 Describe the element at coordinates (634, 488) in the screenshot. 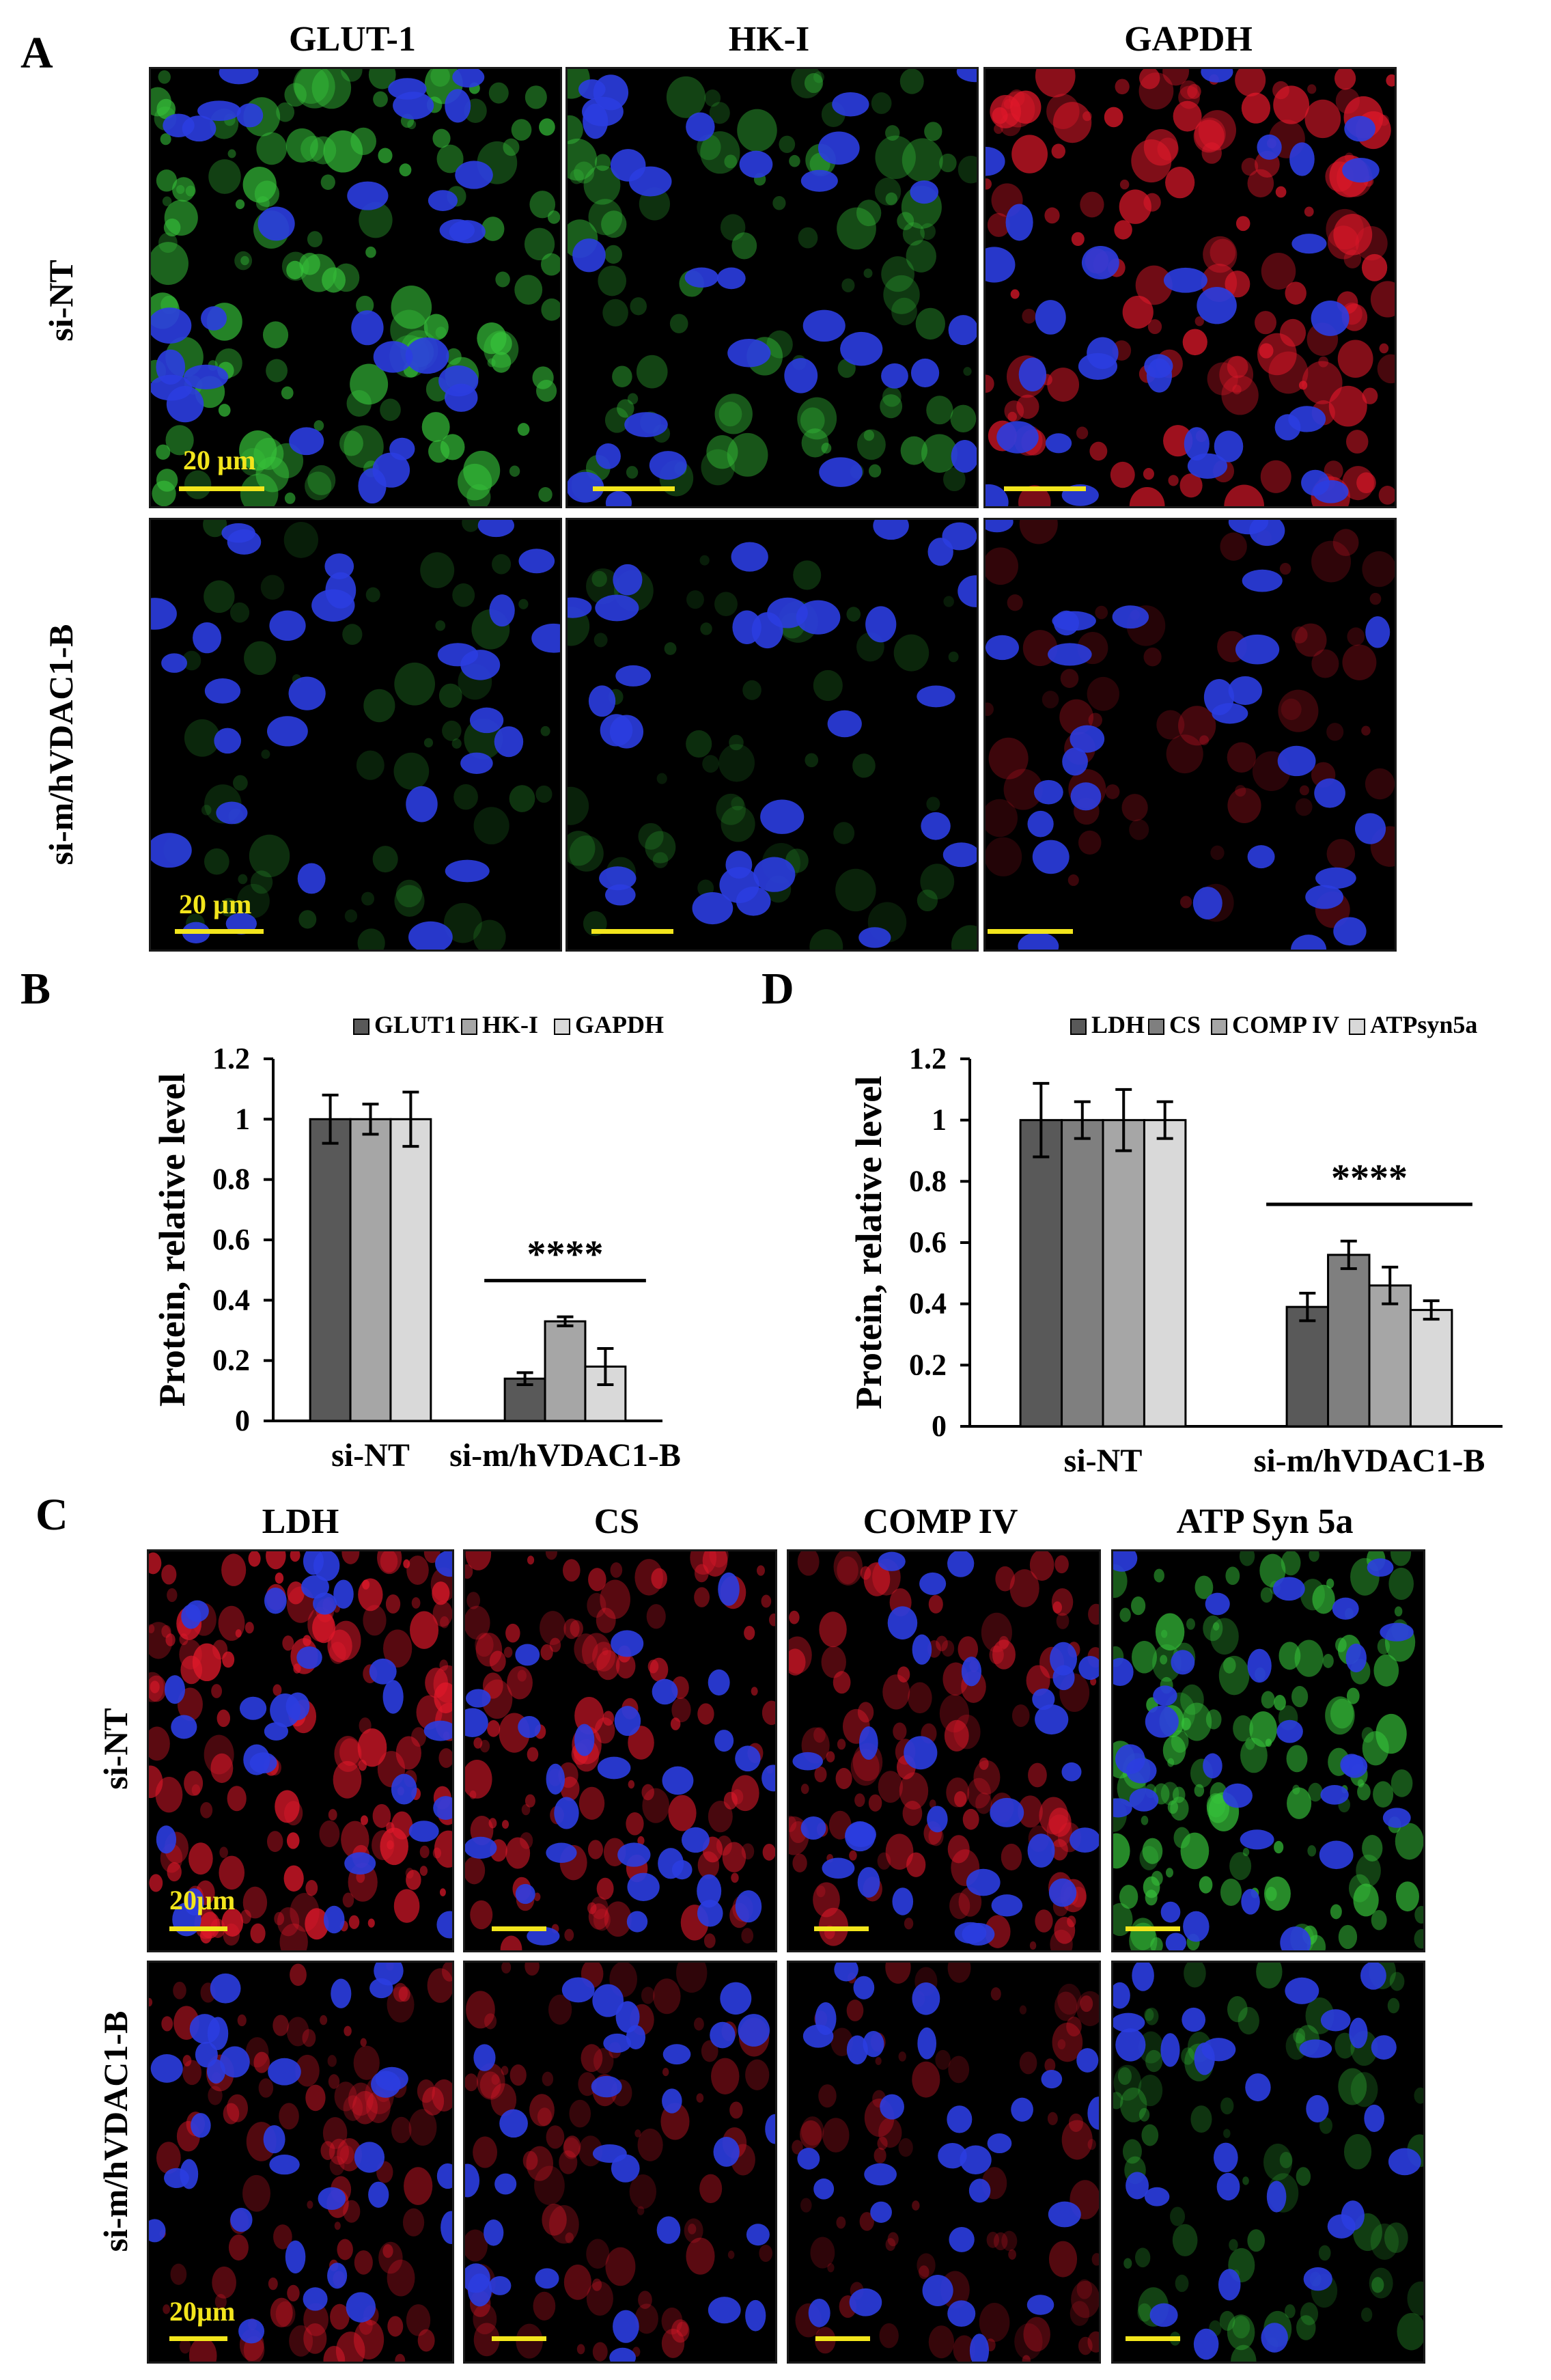

I see `scale-bar-a-r0-c1` at that location.